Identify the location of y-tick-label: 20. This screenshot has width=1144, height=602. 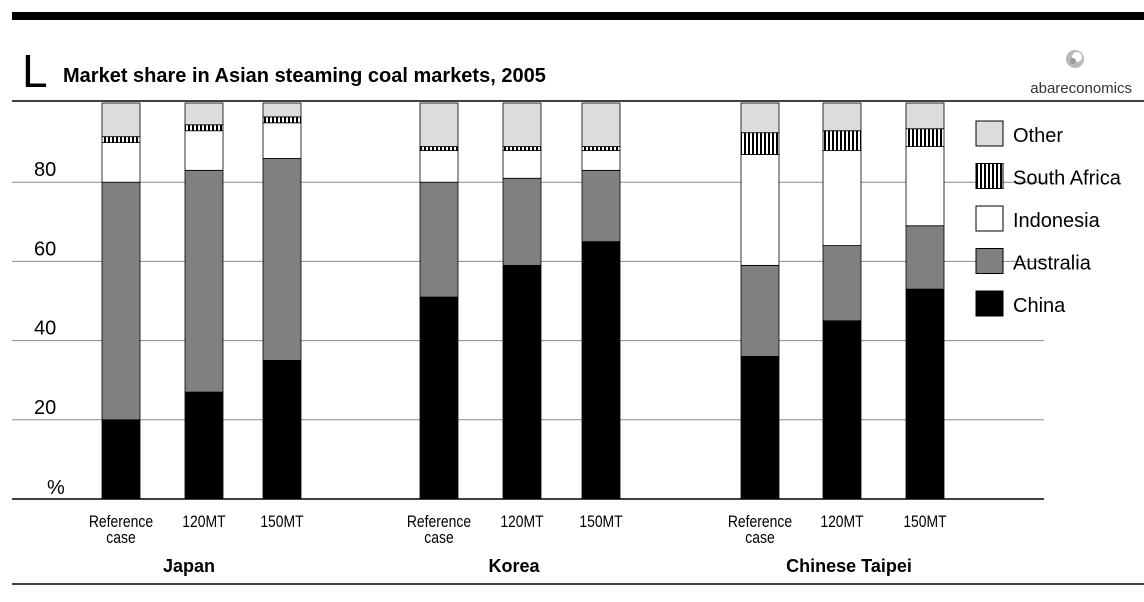
(45, 408).